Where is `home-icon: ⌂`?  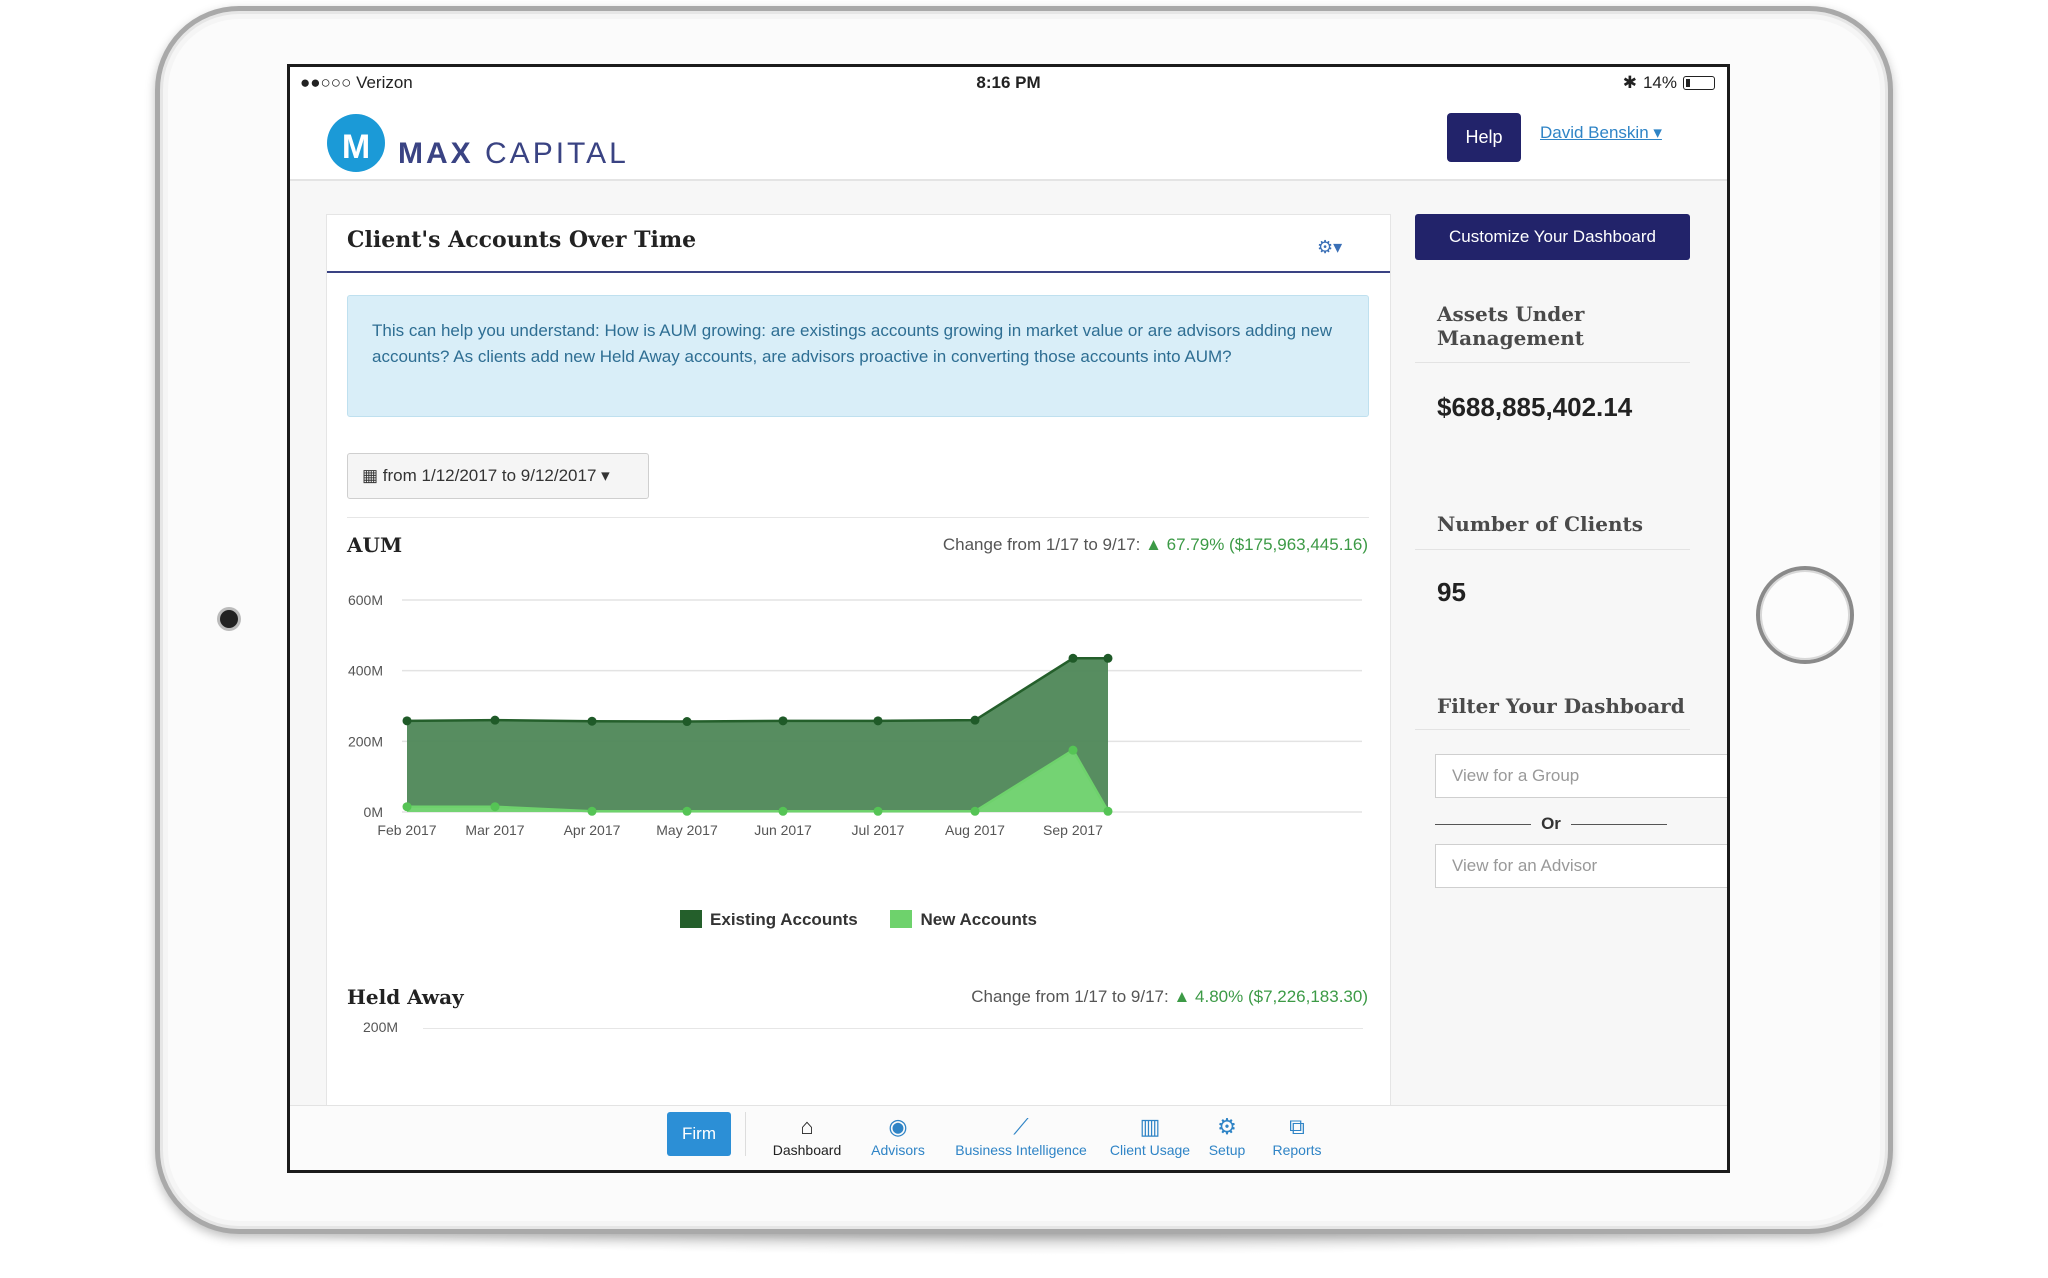
home-icon: ⌂ is located at coordinates (807, 1128).